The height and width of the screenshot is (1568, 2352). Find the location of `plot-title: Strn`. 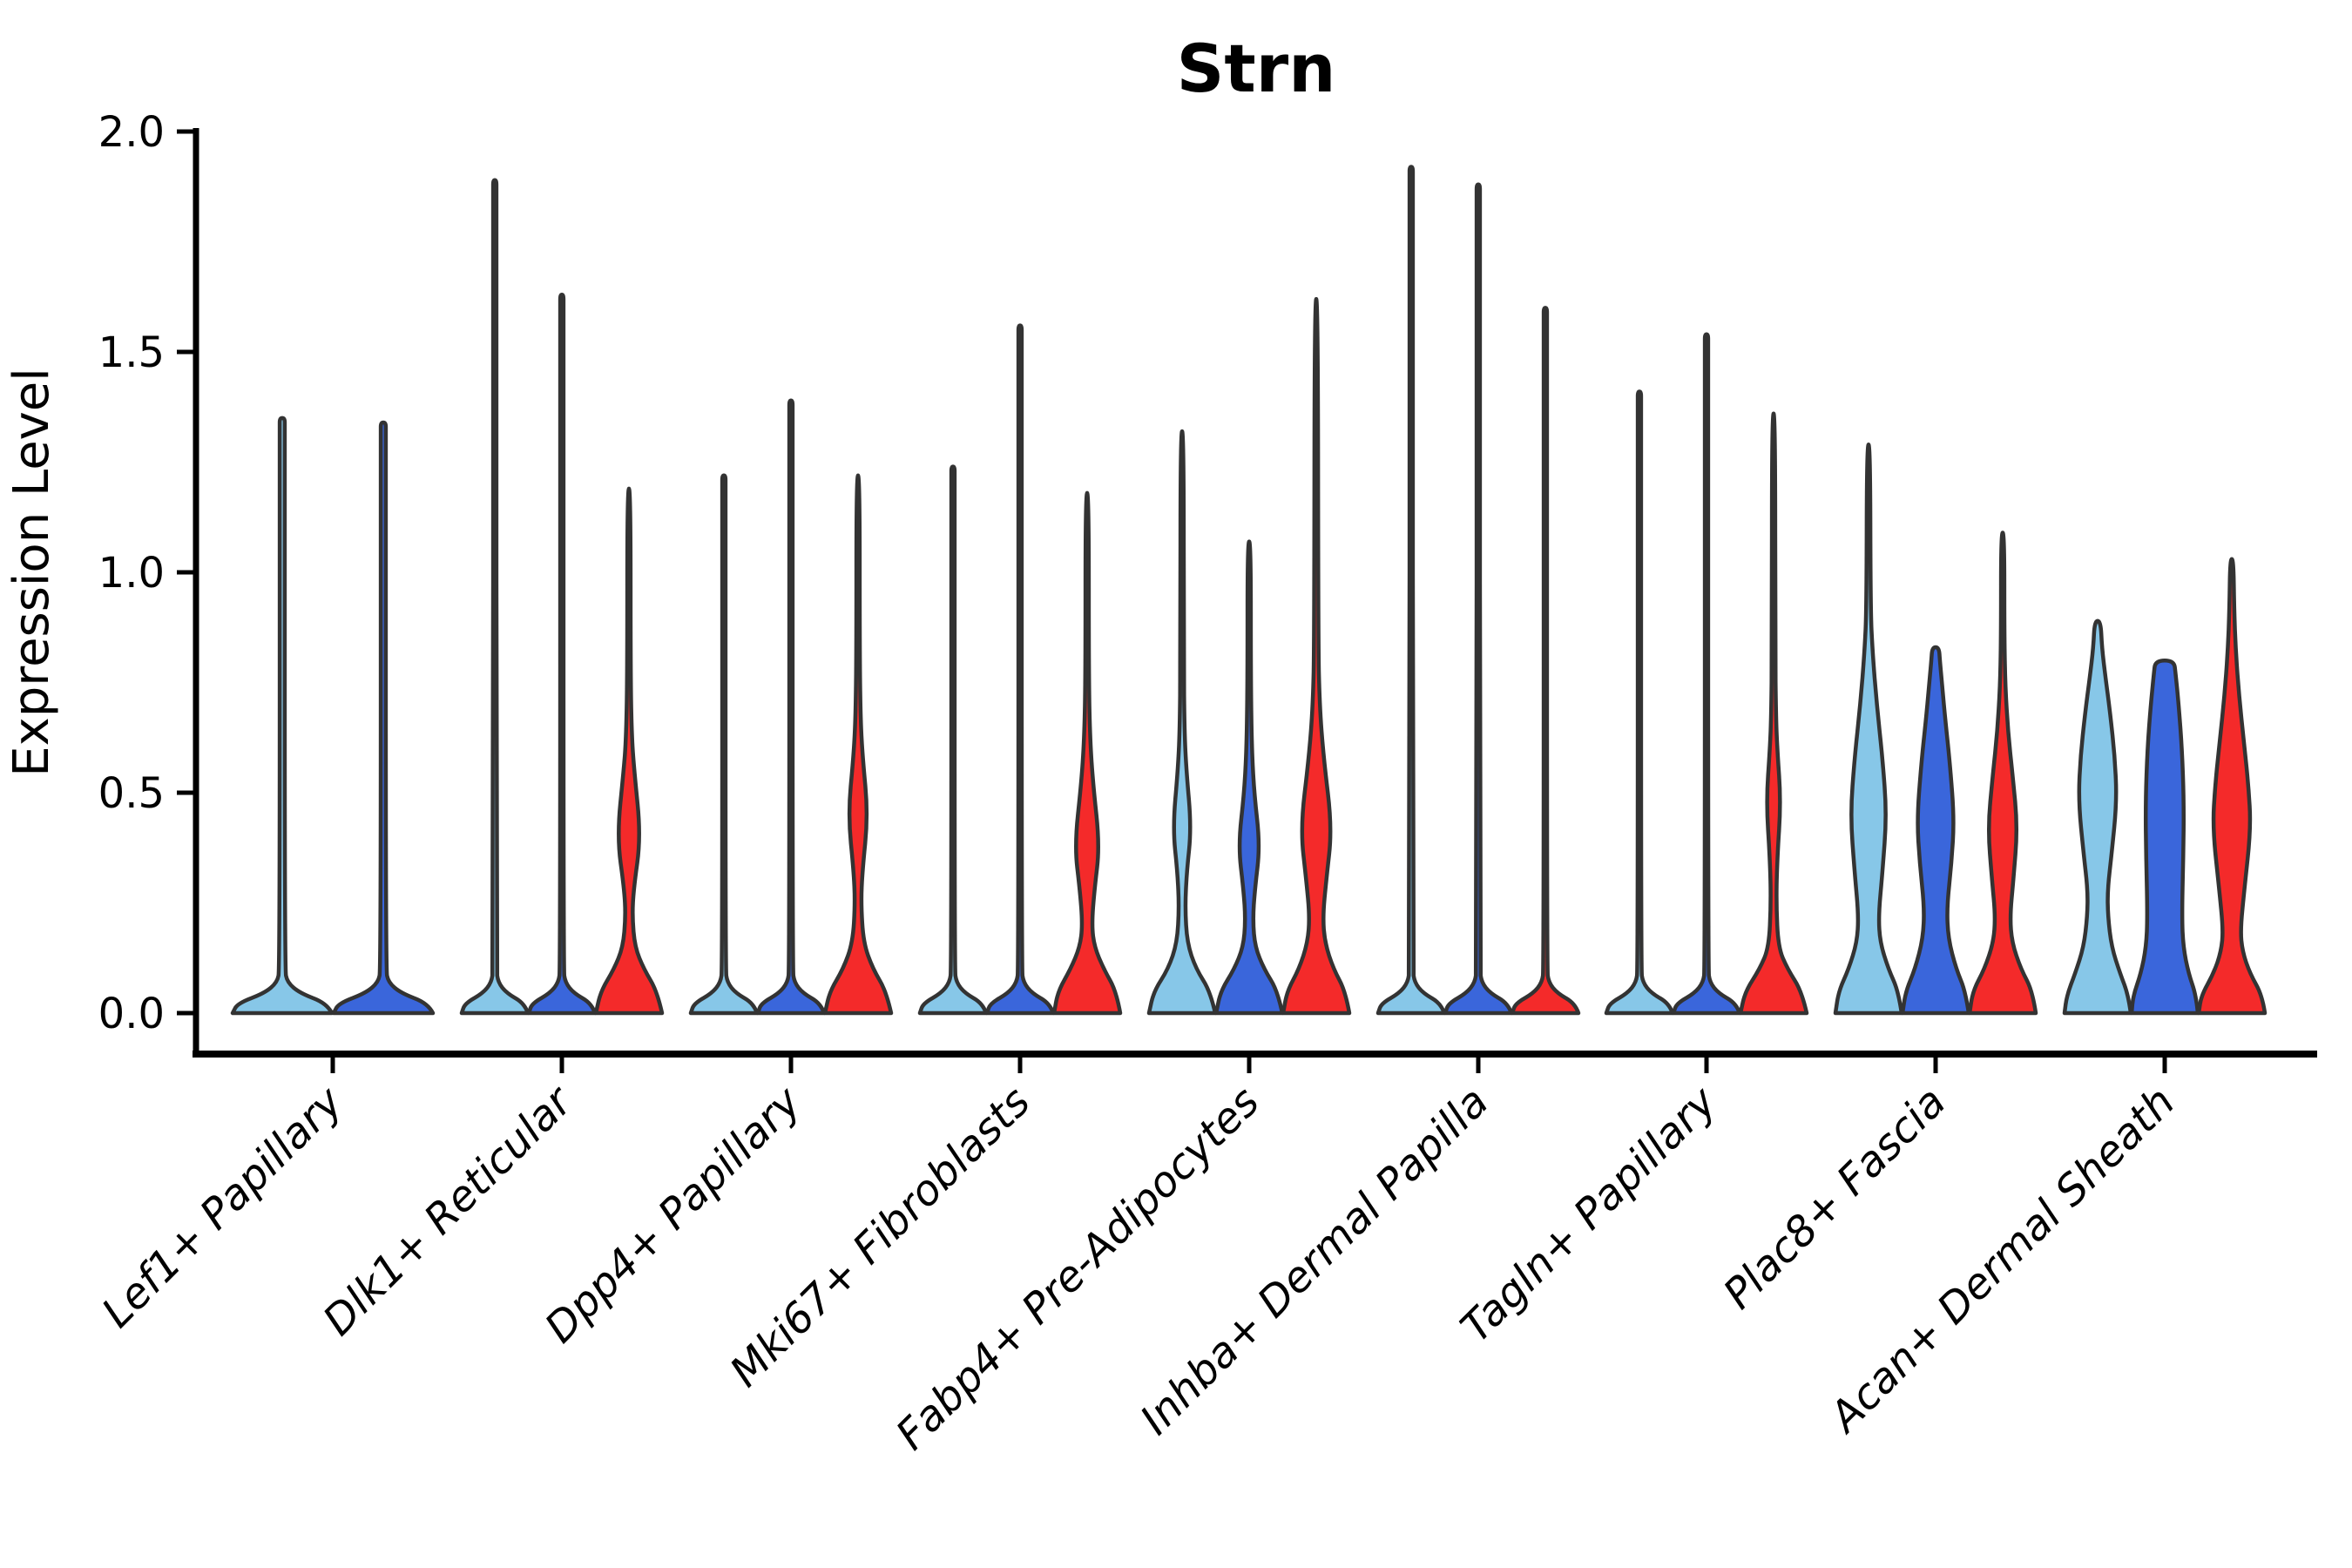

plot-title: Strn is located at coordinates (1256, 68).